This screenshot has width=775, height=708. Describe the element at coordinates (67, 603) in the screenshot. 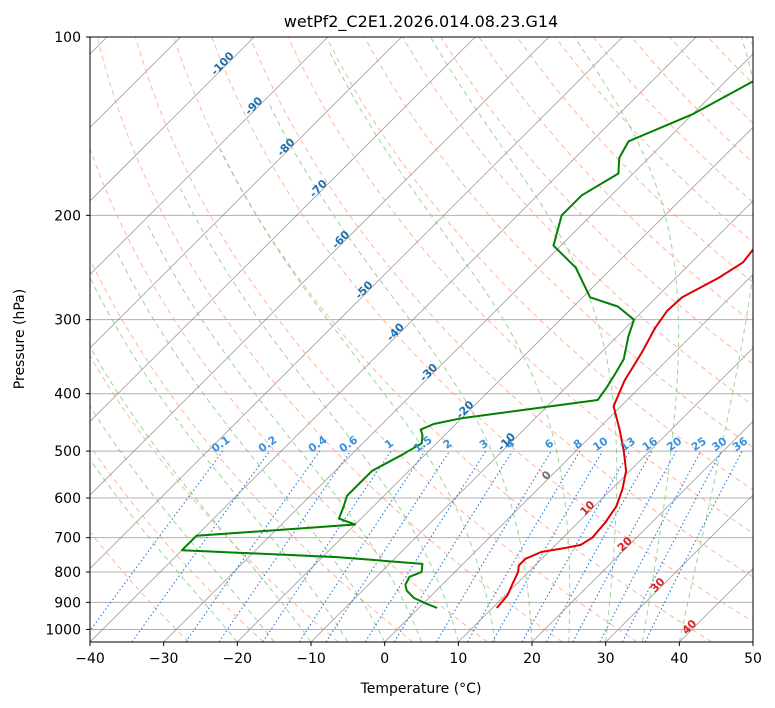

I see `y-tick-label: 900` at that location.